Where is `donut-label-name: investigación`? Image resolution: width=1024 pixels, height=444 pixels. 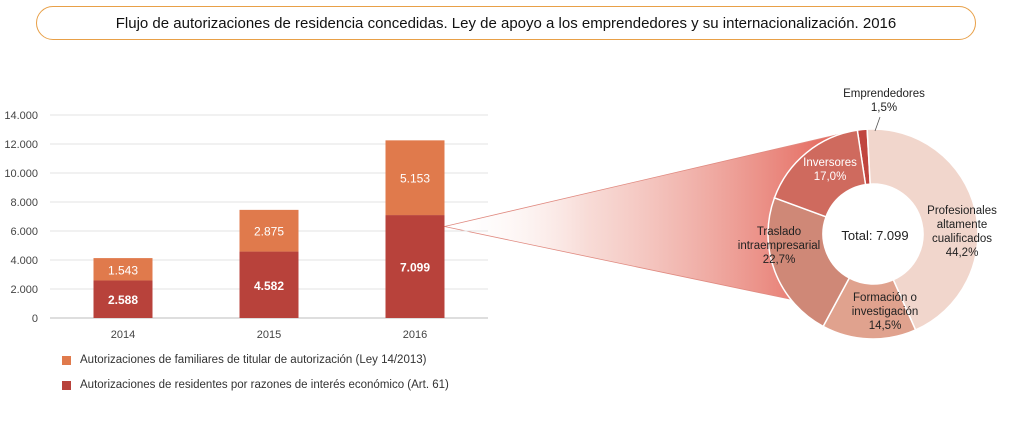 donut-label-name: investigación is located at coordinates (885, 312).